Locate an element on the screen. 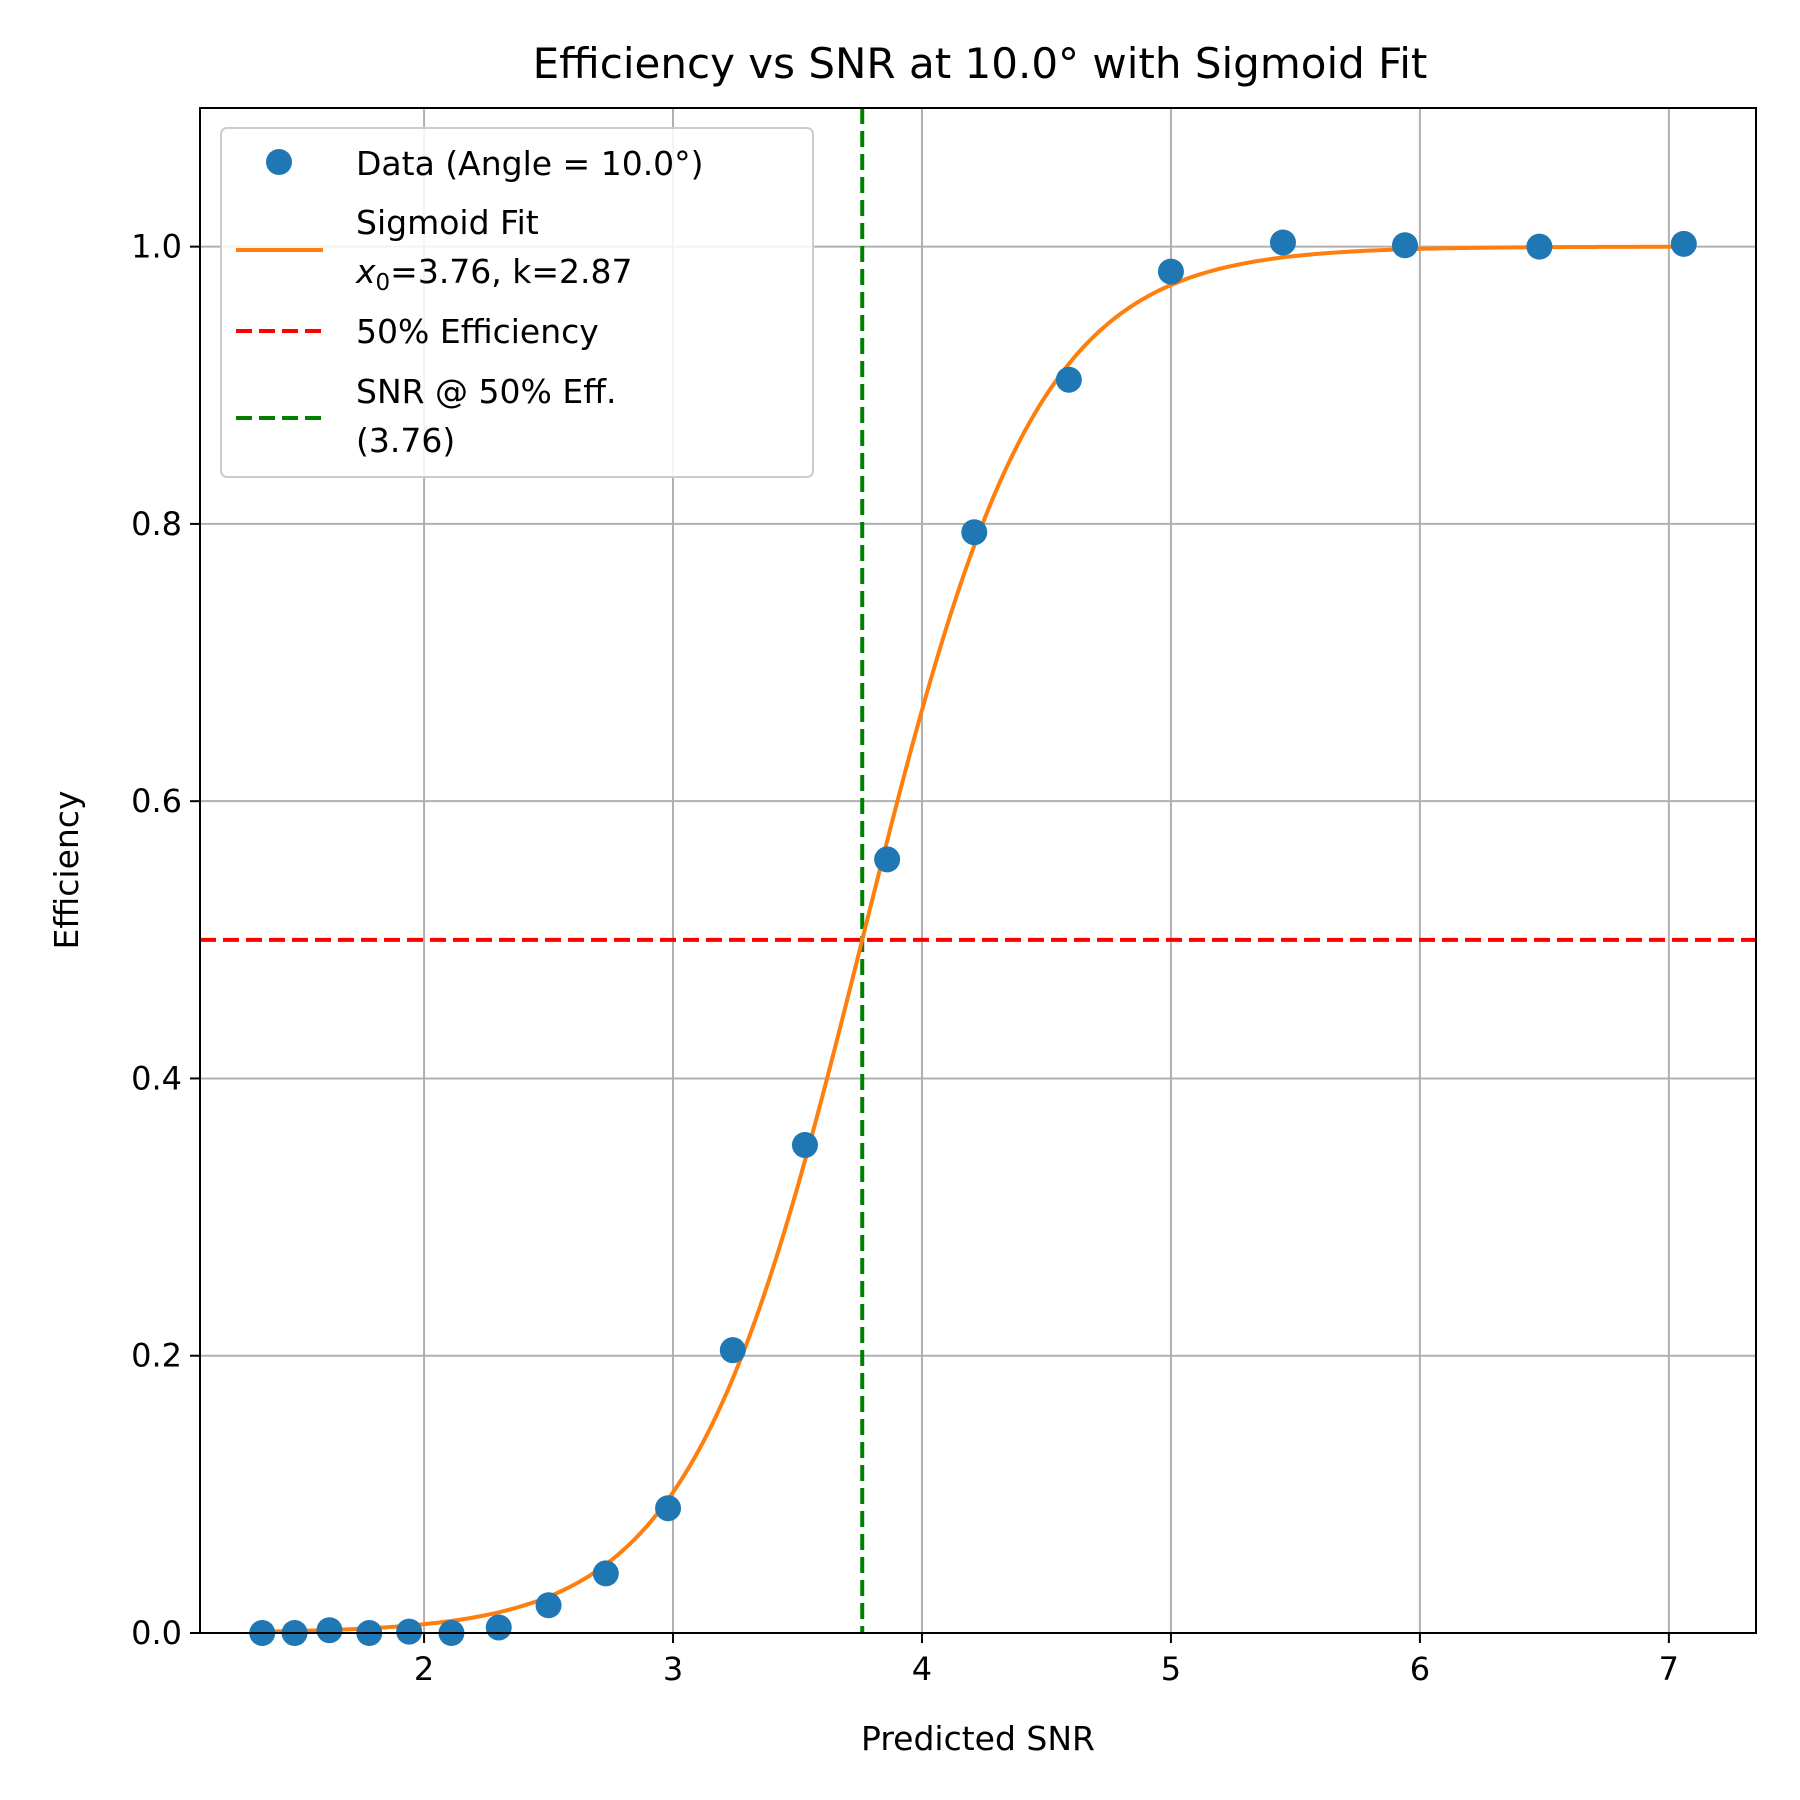 This screenshot has width=1800, height=1800. y-axis-label: Efficiency is located at coordinates (66, 870).